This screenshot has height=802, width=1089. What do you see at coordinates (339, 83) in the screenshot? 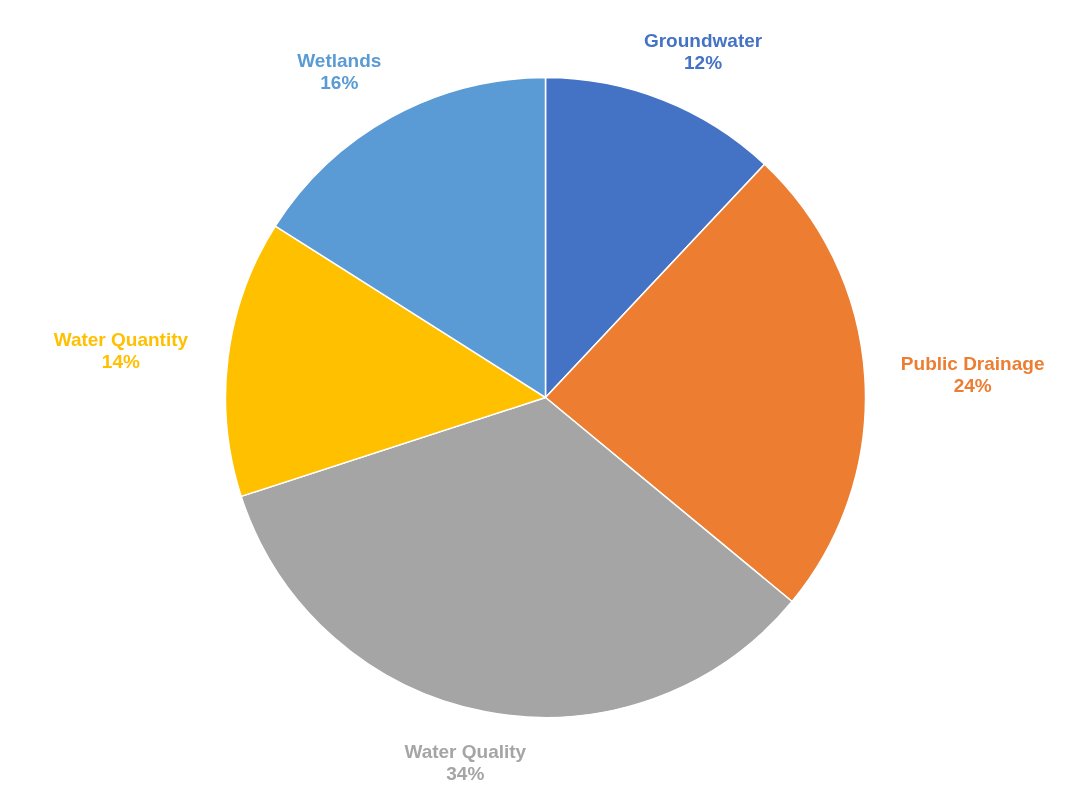
I see `data-label: 16%` at bounding box center [339, 83].